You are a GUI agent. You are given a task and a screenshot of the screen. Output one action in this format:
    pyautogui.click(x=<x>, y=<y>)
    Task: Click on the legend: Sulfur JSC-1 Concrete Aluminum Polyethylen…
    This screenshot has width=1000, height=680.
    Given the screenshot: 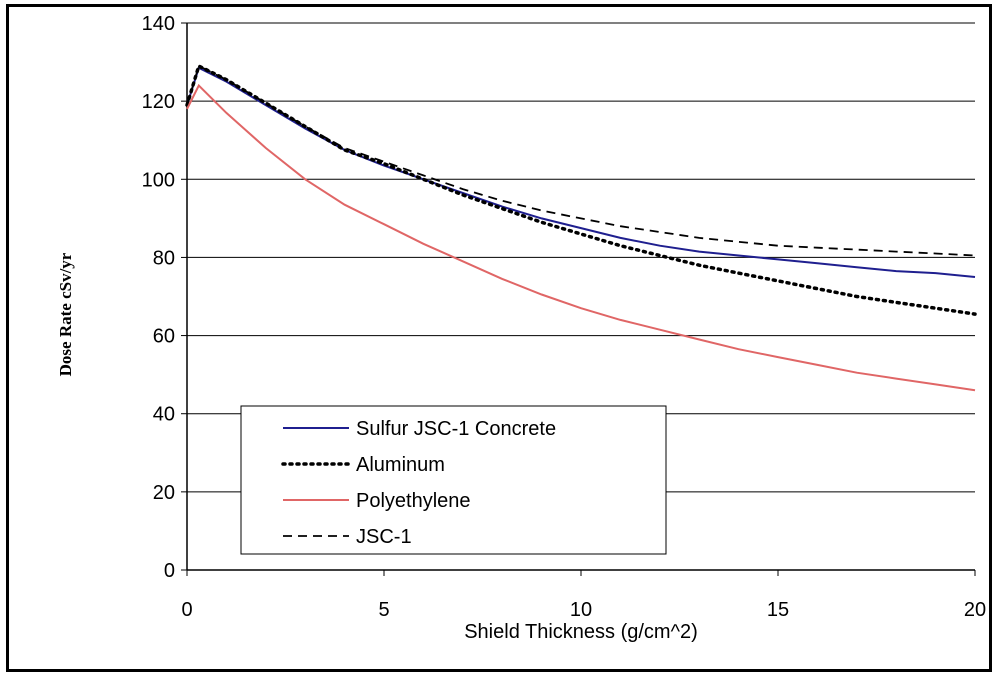 What is the action you would take?
    pyautogui.click(x=453, y=480)
    